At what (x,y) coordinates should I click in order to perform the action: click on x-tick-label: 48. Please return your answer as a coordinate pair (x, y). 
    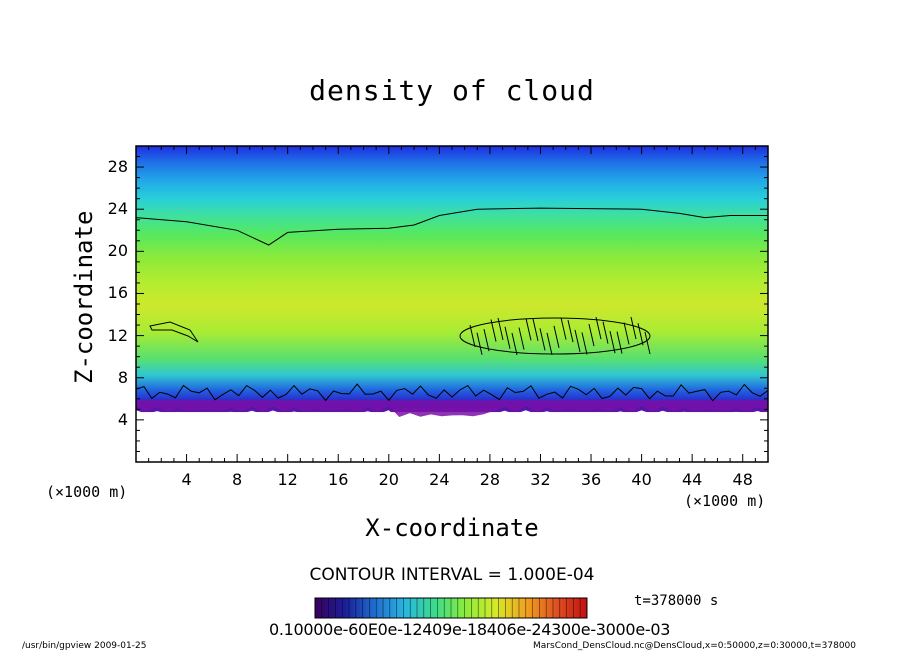
    Looking at the image, I should click on (742, 479).